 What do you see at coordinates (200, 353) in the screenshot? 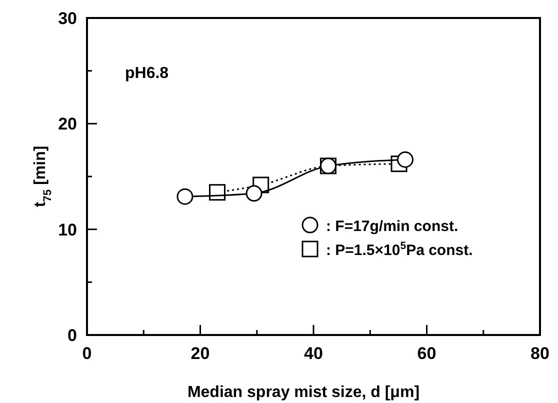
I see `x-tick-label: 20` at bounding box center [200, 353].